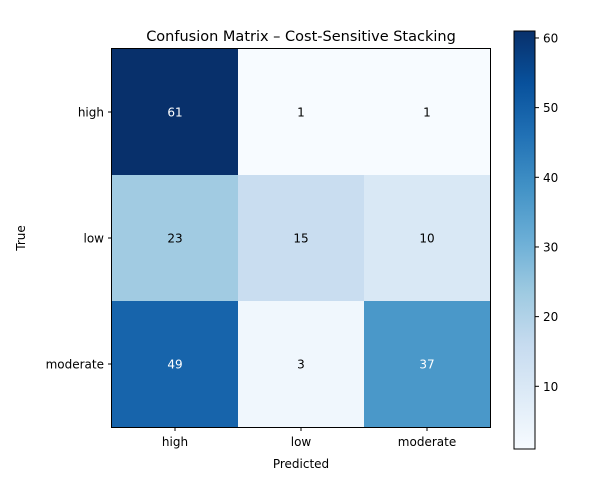 This screenshot has width=600, height=504. What do you see at coordinates (75, 365) in the screenshot?
I see `y-tick-label: moderate` at bounding box center [75, 365].